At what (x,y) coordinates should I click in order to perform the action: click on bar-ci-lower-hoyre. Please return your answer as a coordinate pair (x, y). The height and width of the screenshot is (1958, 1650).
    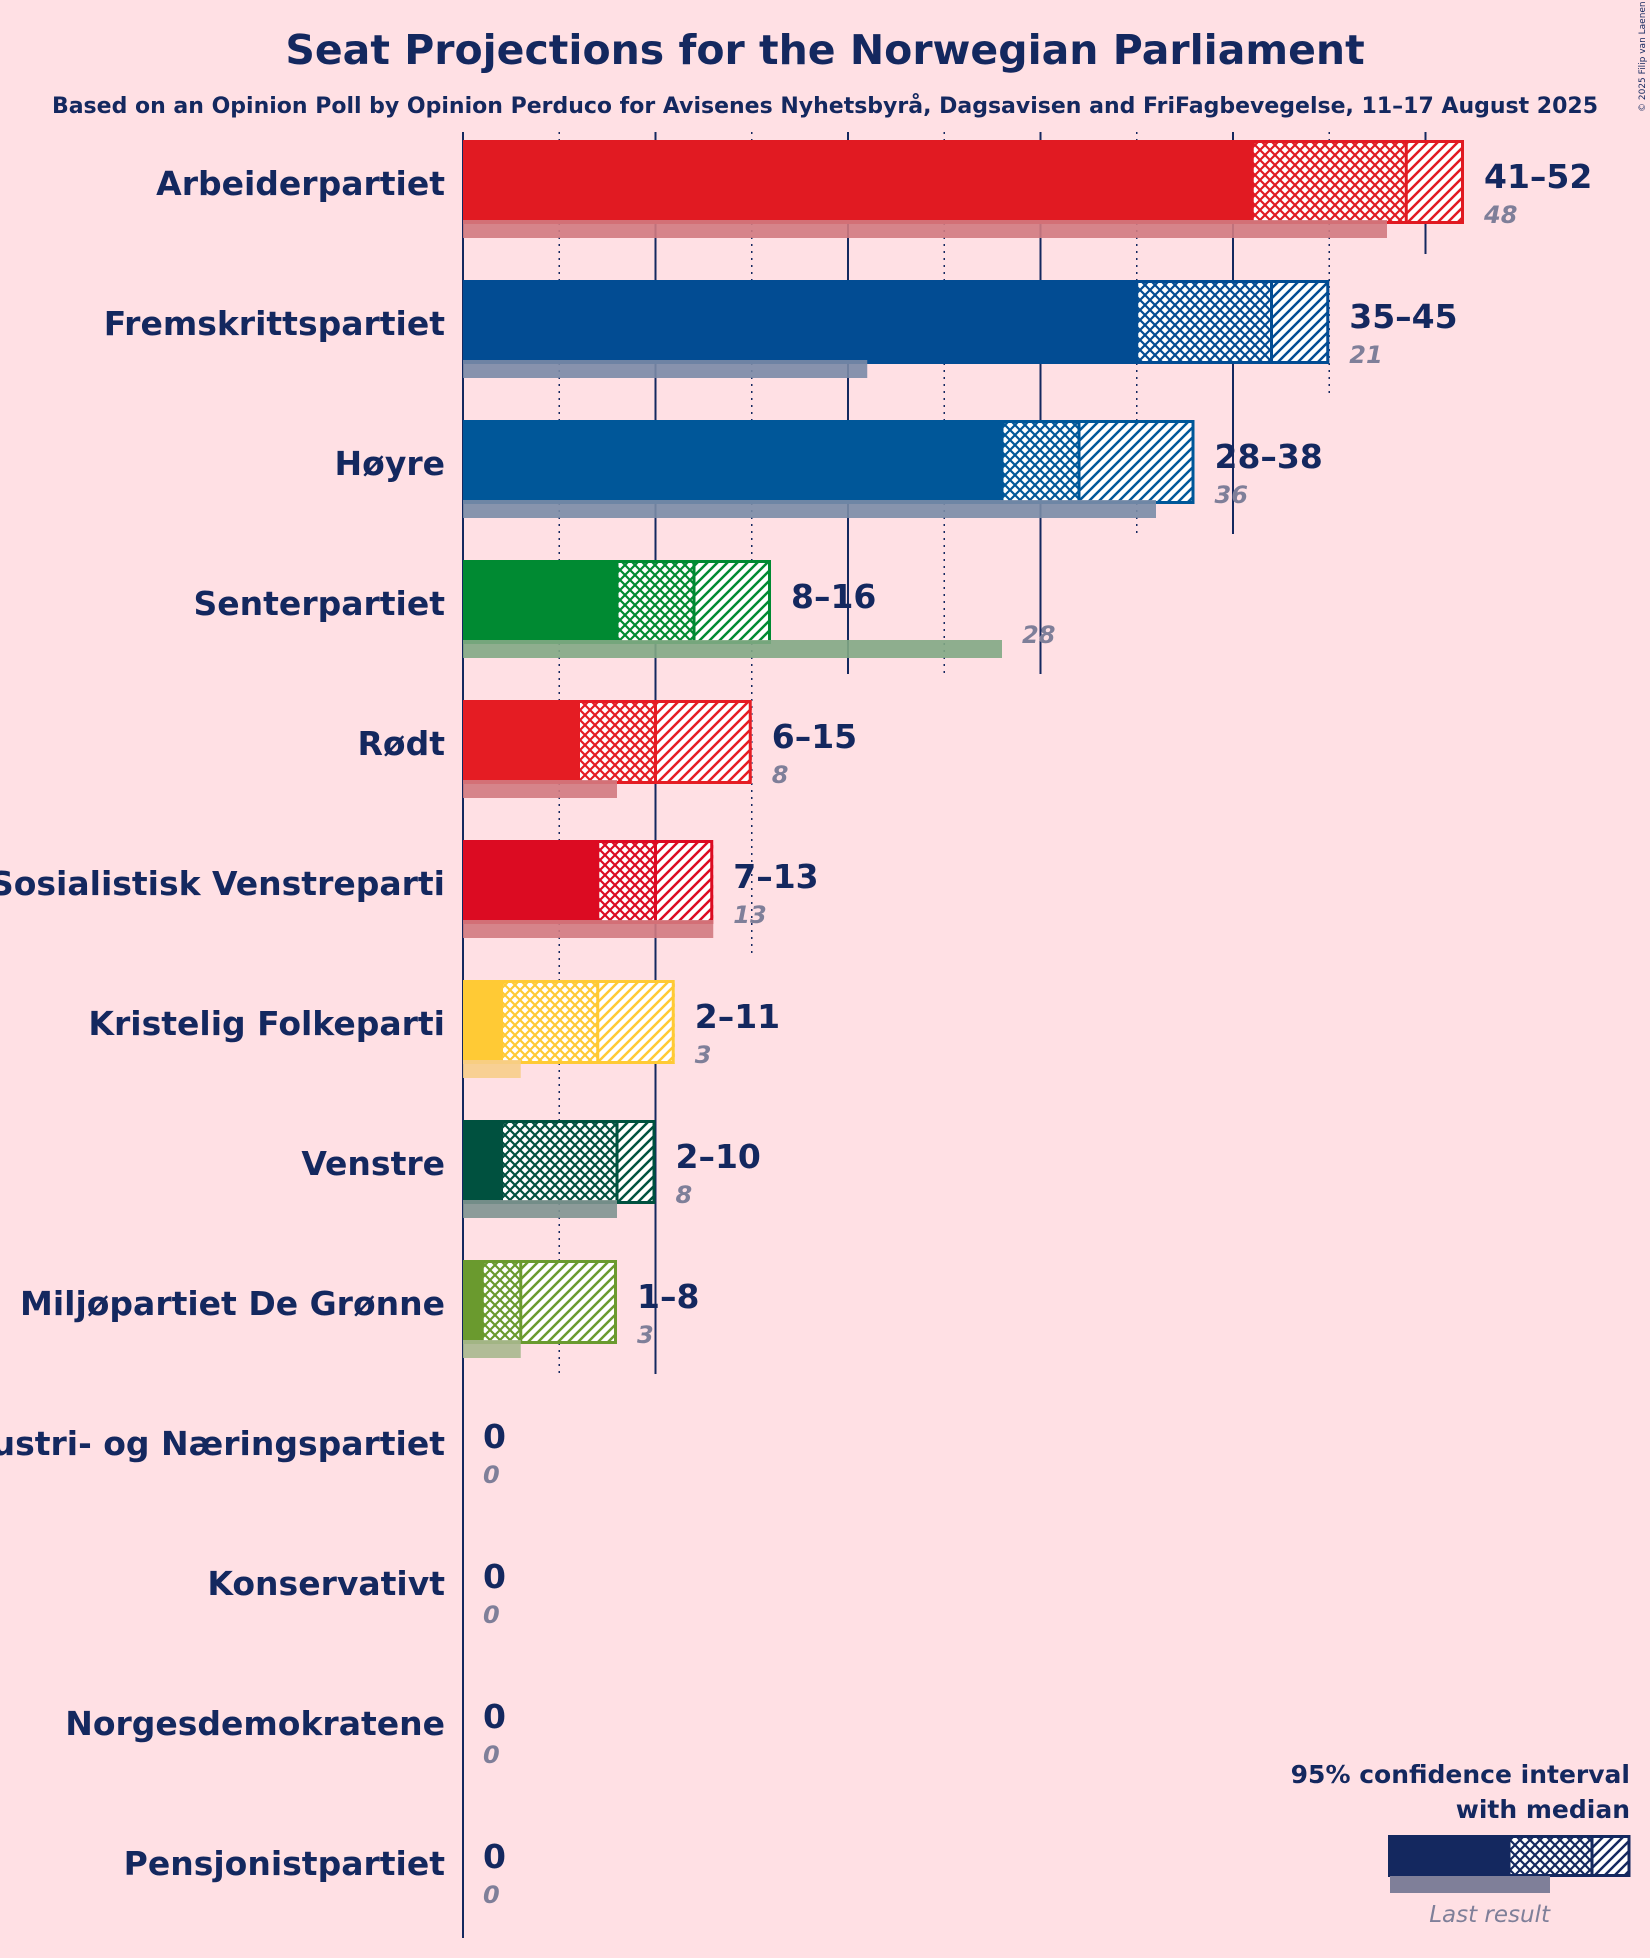
    Looking at the image, I should click on (1040, 462).